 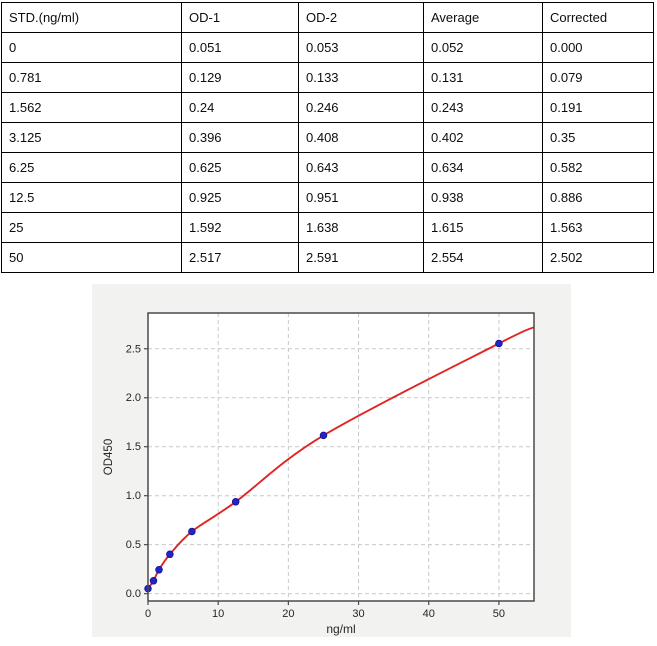 What do you see at coordinates (361, 77) in the screenshot?
I see `table-cell: 0.133` at bounding box center [361, 77].